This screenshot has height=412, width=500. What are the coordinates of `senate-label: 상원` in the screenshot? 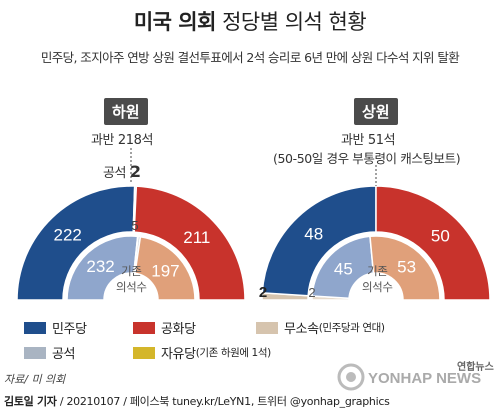 It's located at (376, 111).